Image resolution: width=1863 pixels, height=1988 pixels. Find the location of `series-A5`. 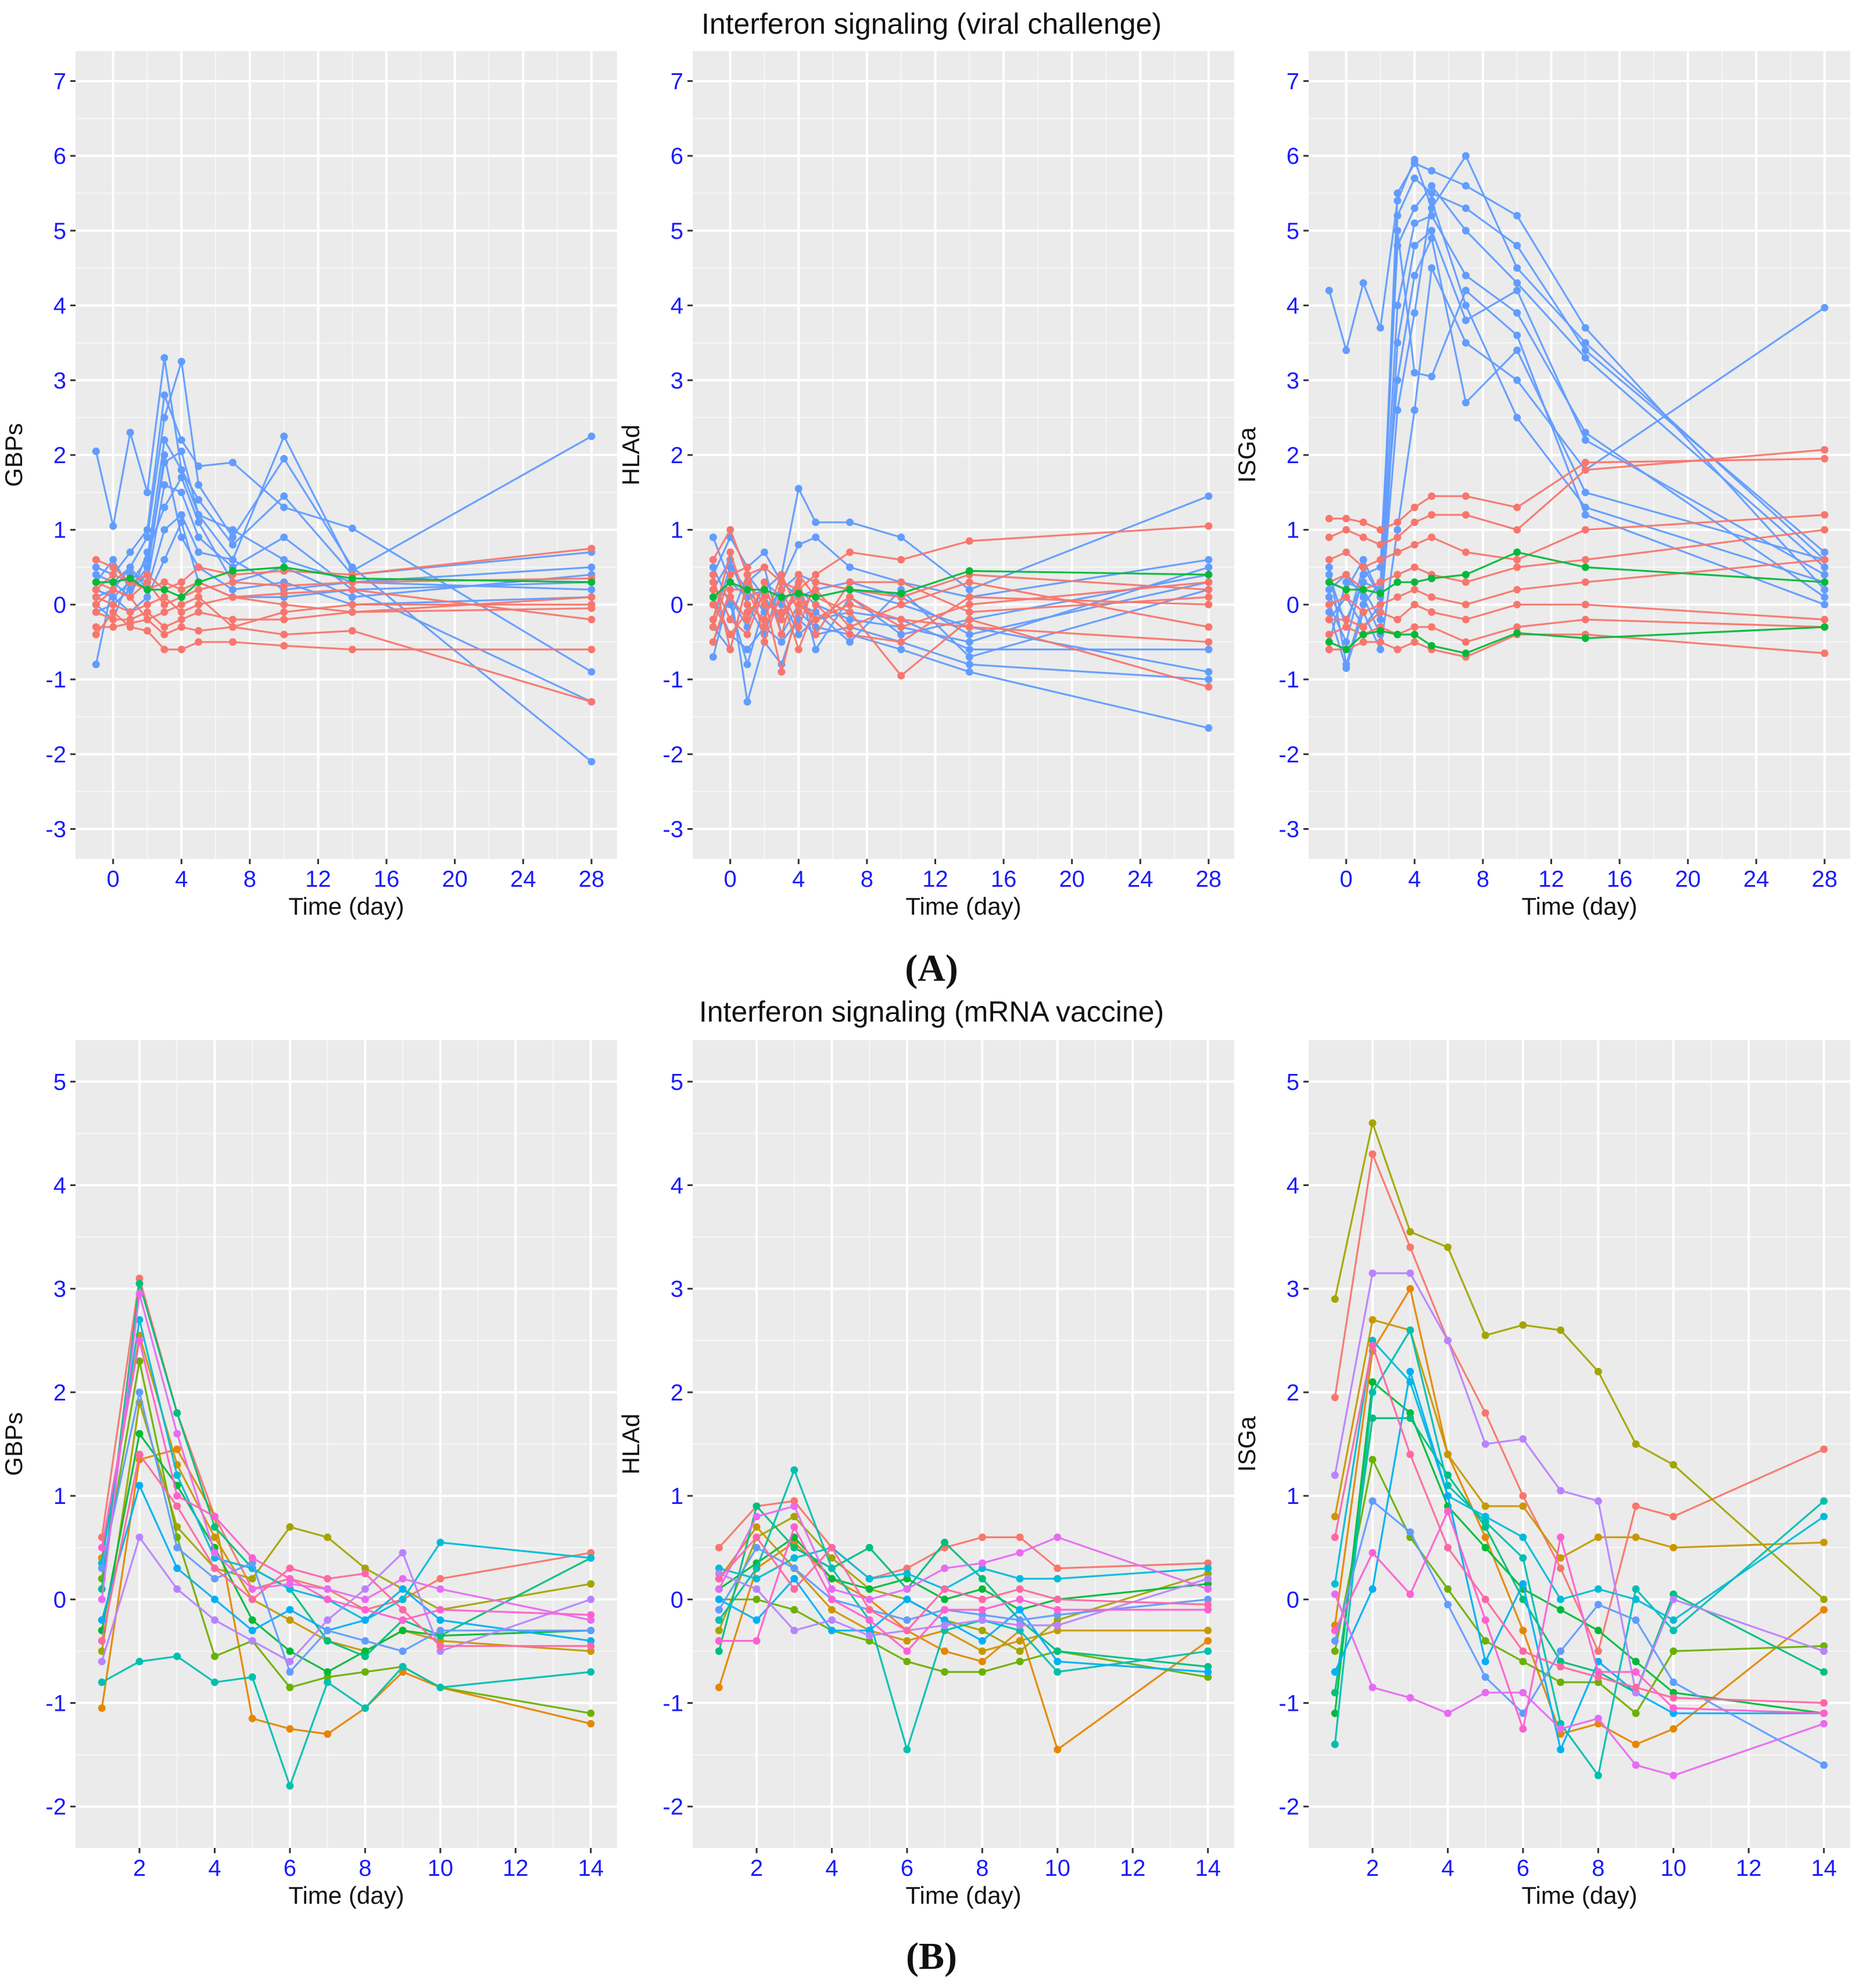

series-A5 is located at coordinates (1577, 586).